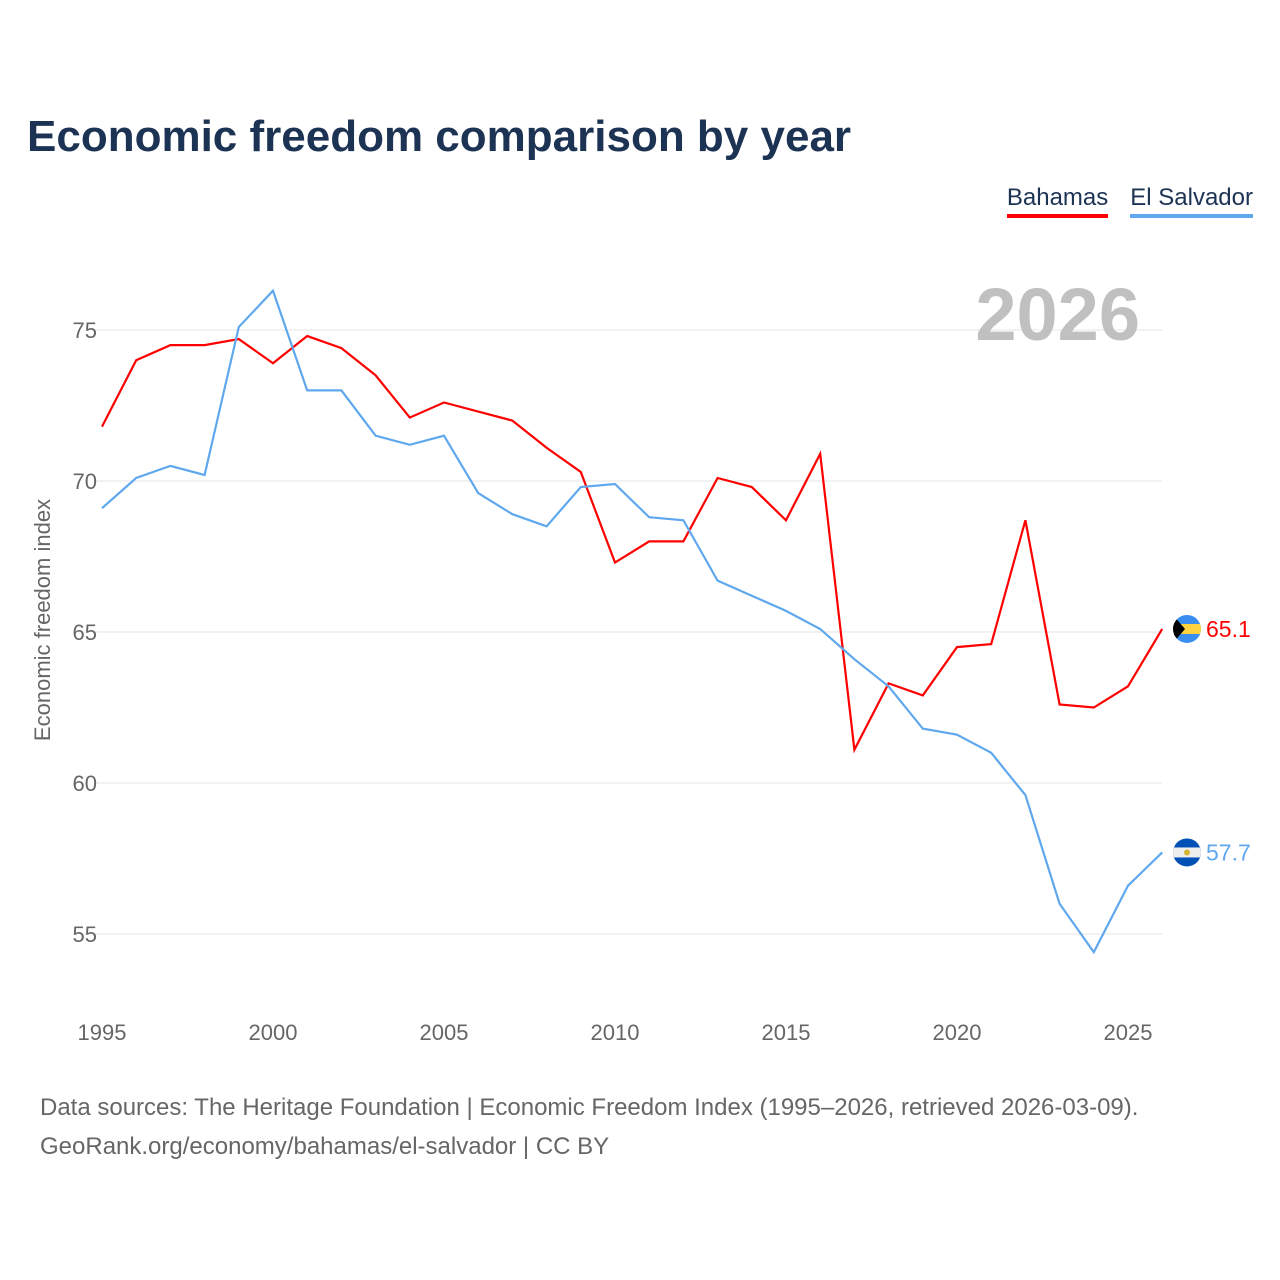  I want to click on x-tick-label: 2020, so click(957, 1032).